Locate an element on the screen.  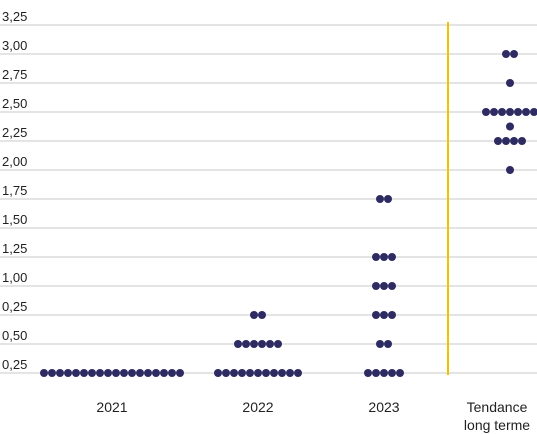
y-tick-label: 2,50 is located at coordinates (14, 103).